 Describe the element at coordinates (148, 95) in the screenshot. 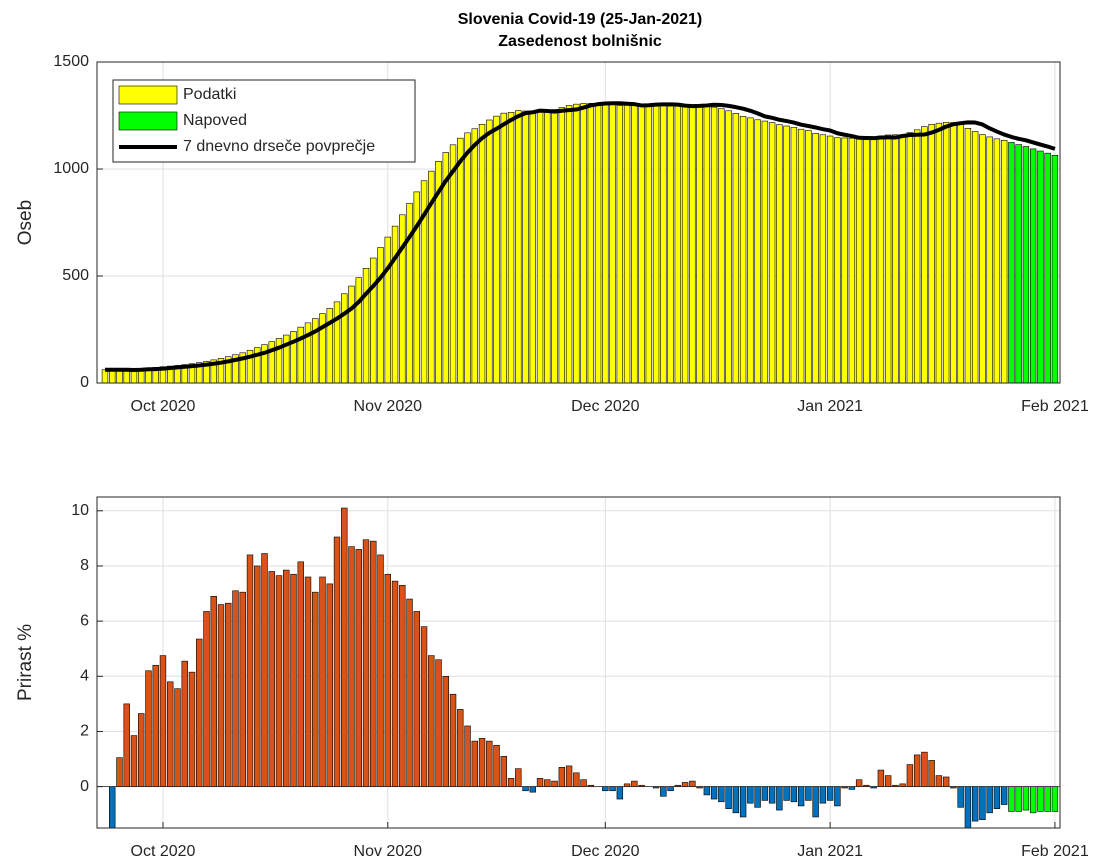

I see `legend-swatch` at that location.